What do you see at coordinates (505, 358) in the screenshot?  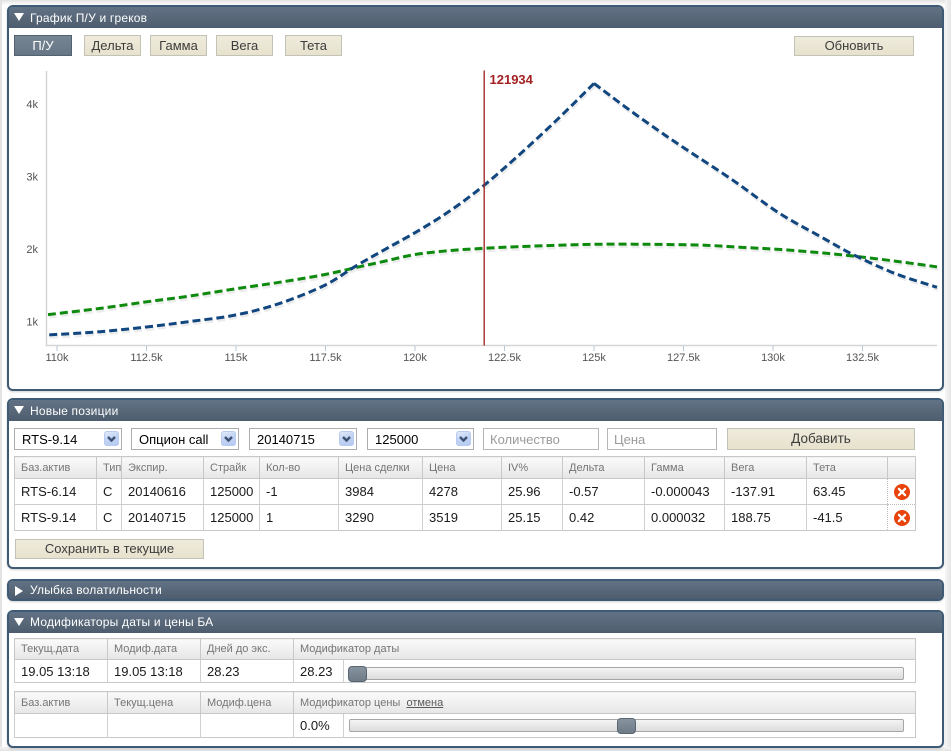 I see `svg-text: 122.5k` at bounding box center [505, 358].